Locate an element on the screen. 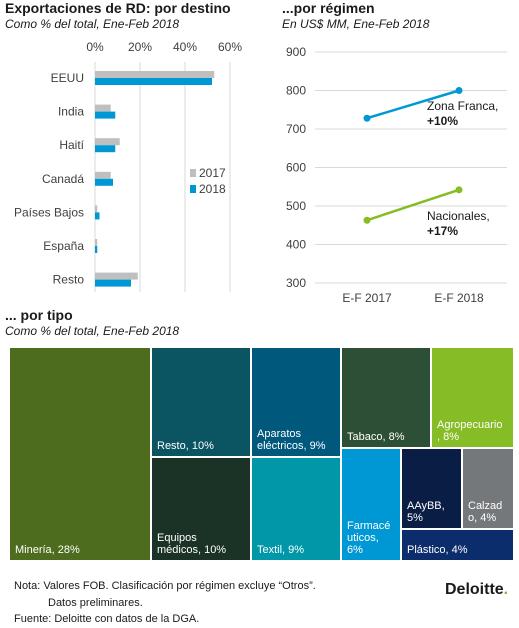  y-tick-label: 400 is located at coordinates (296, 245).